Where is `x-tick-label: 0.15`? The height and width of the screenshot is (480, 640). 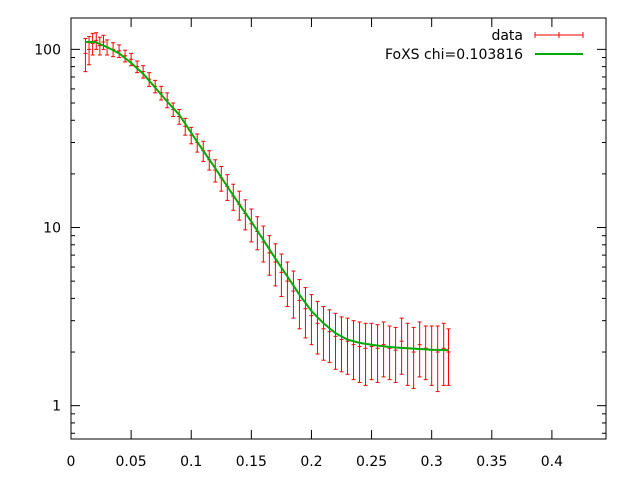
x-tick-label: 0.15 is located at coordinates (251, 462).